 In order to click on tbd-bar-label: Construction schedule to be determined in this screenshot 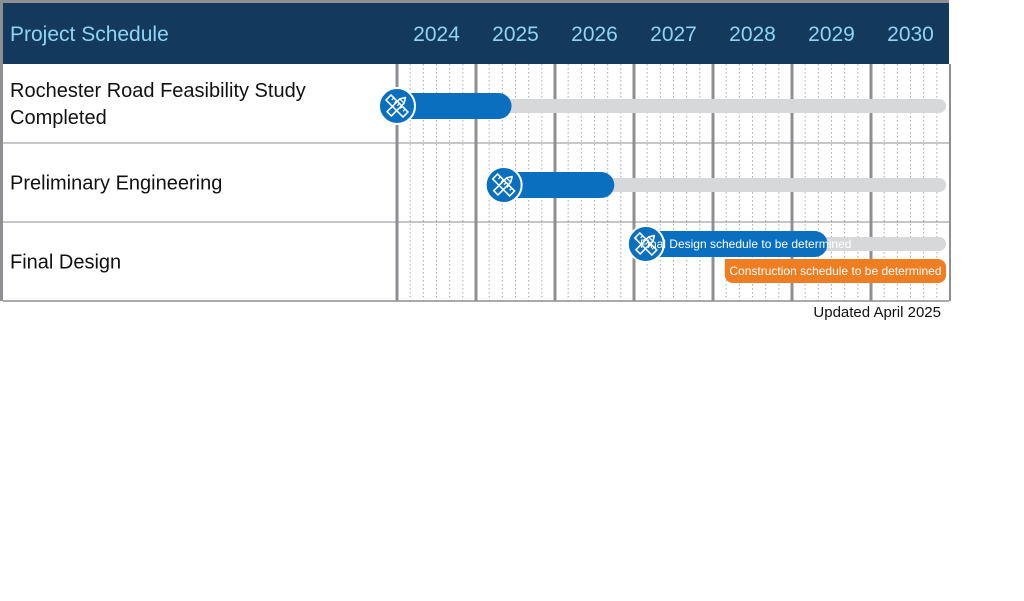, I will do `click(835, 271)`.